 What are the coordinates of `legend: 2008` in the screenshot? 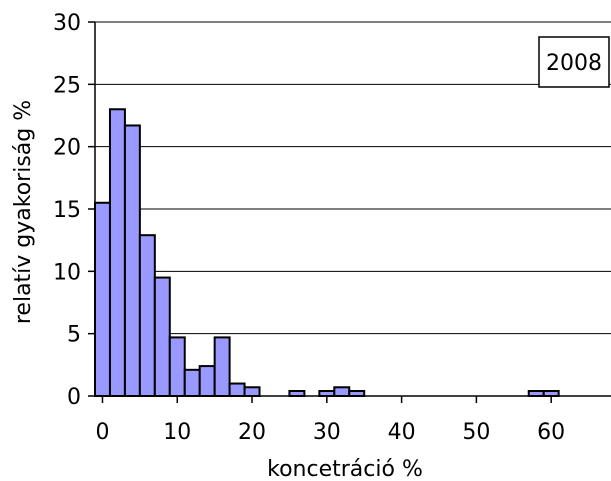 It's located at (574, 62).